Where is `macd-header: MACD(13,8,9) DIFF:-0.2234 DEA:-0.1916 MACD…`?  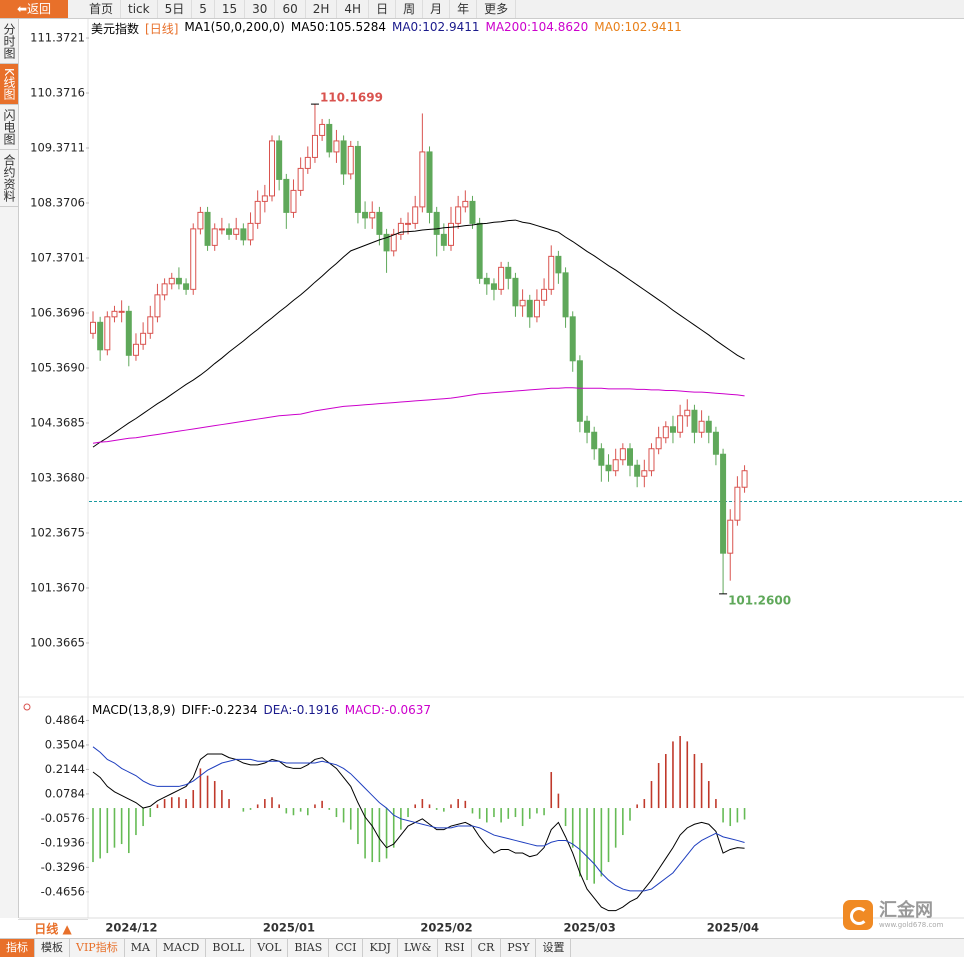
macd-header: MACD(13,8,9) DIFF:-0.2234 DEA:-0.1916 MACD… is located at coordinates (261, 710).